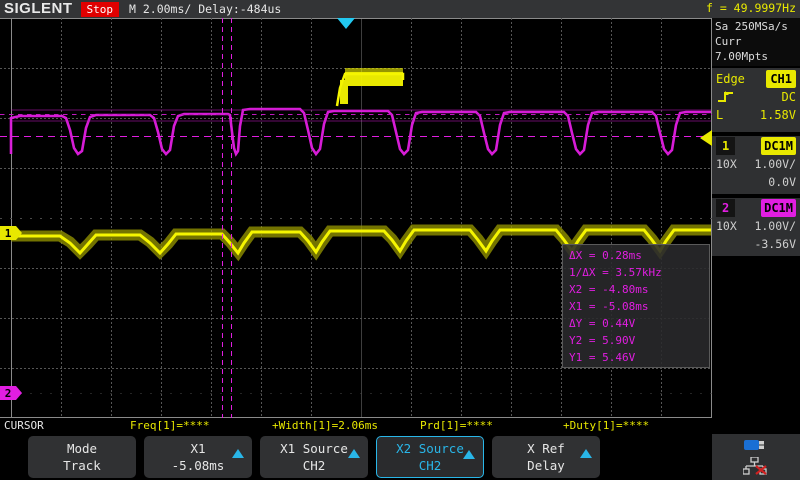  Describe the element at coordinates (756, 445) in the screenshot. I see `usb-storage-icon` at that location.